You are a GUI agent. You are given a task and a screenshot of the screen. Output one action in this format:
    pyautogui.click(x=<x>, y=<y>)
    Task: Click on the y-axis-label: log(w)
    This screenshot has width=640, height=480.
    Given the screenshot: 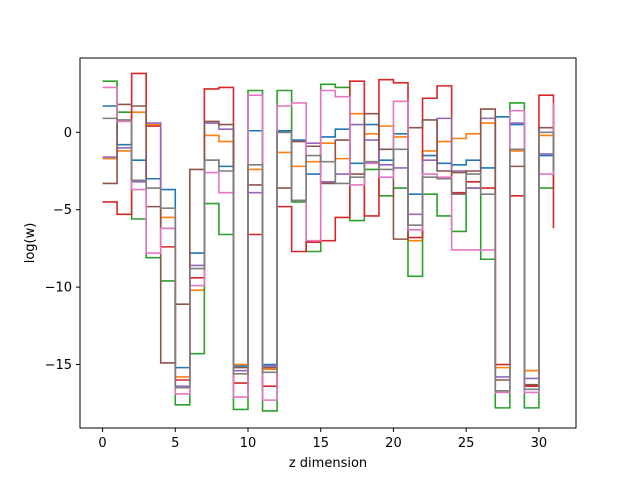 What is the action you would take?
    pyautogui.click(x=30, y=243)
    